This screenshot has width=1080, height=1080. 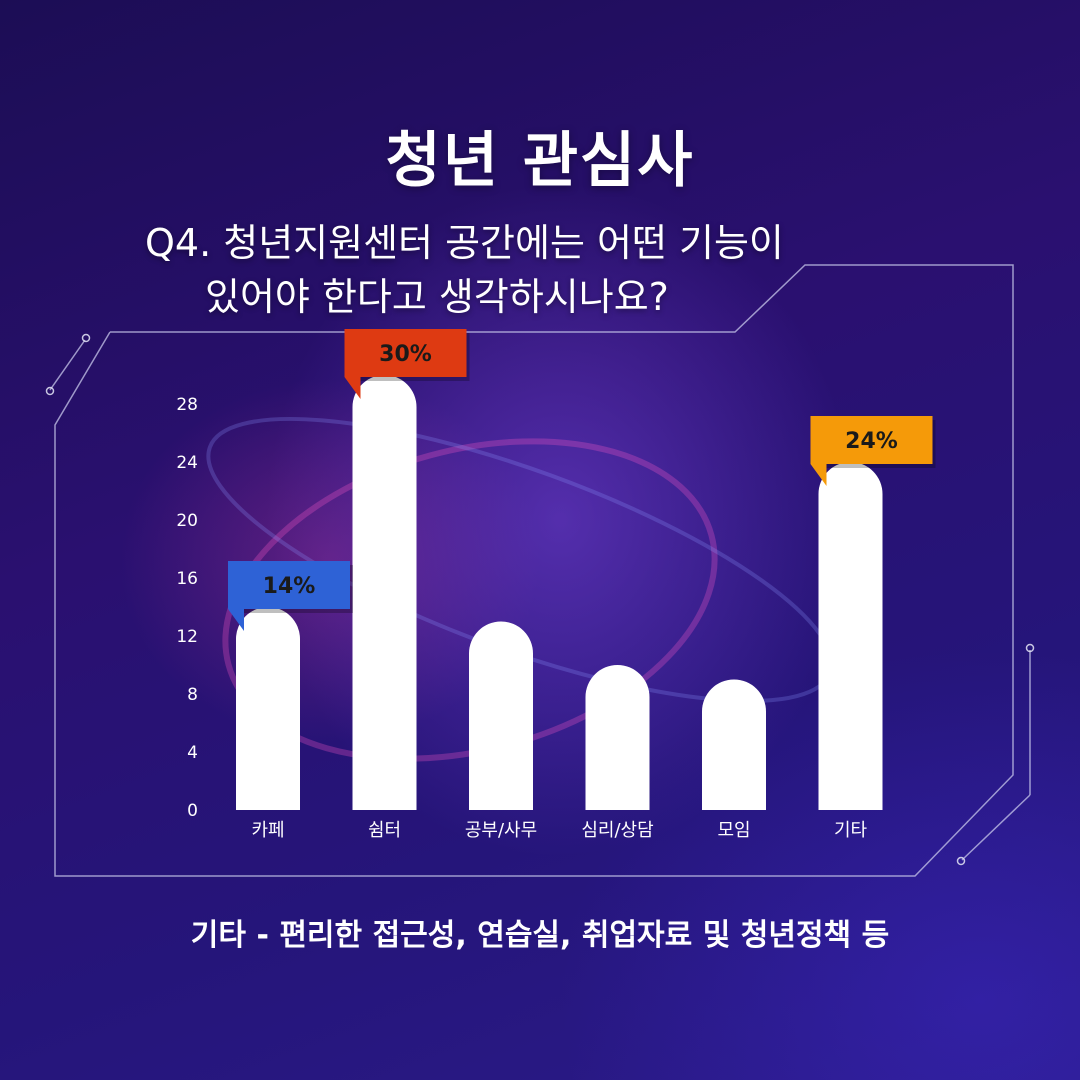 I want to click on question-line-2: 있어야 한다고 생각하시나요?, so click(x=437, y=297).